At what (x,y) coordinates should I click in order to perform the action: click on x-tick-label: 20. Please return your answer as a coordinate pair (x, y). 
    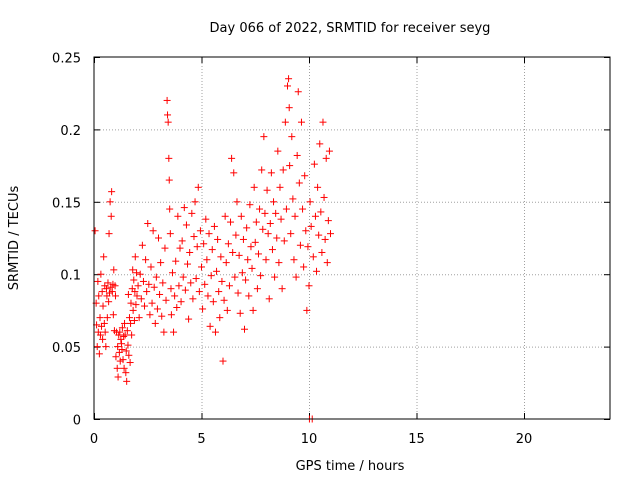
    Looking at the image, I should click on (524, 439).